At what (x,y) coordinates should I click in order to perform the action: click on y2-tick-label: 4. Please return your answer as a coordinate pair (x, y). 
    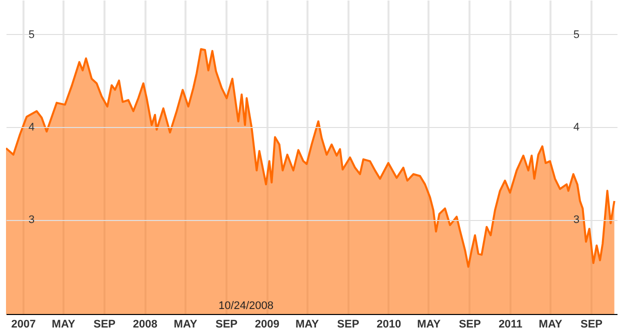
    Looking at the image, I should click on (576, 127).